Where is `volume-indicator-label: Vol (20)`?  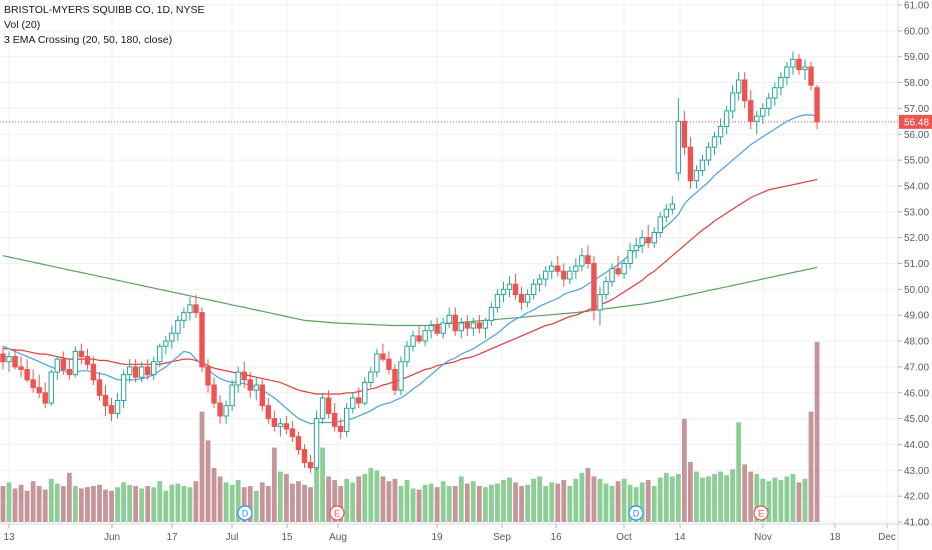 volume-indicator-label: Vol (20) is located at coordinates (22, 25).